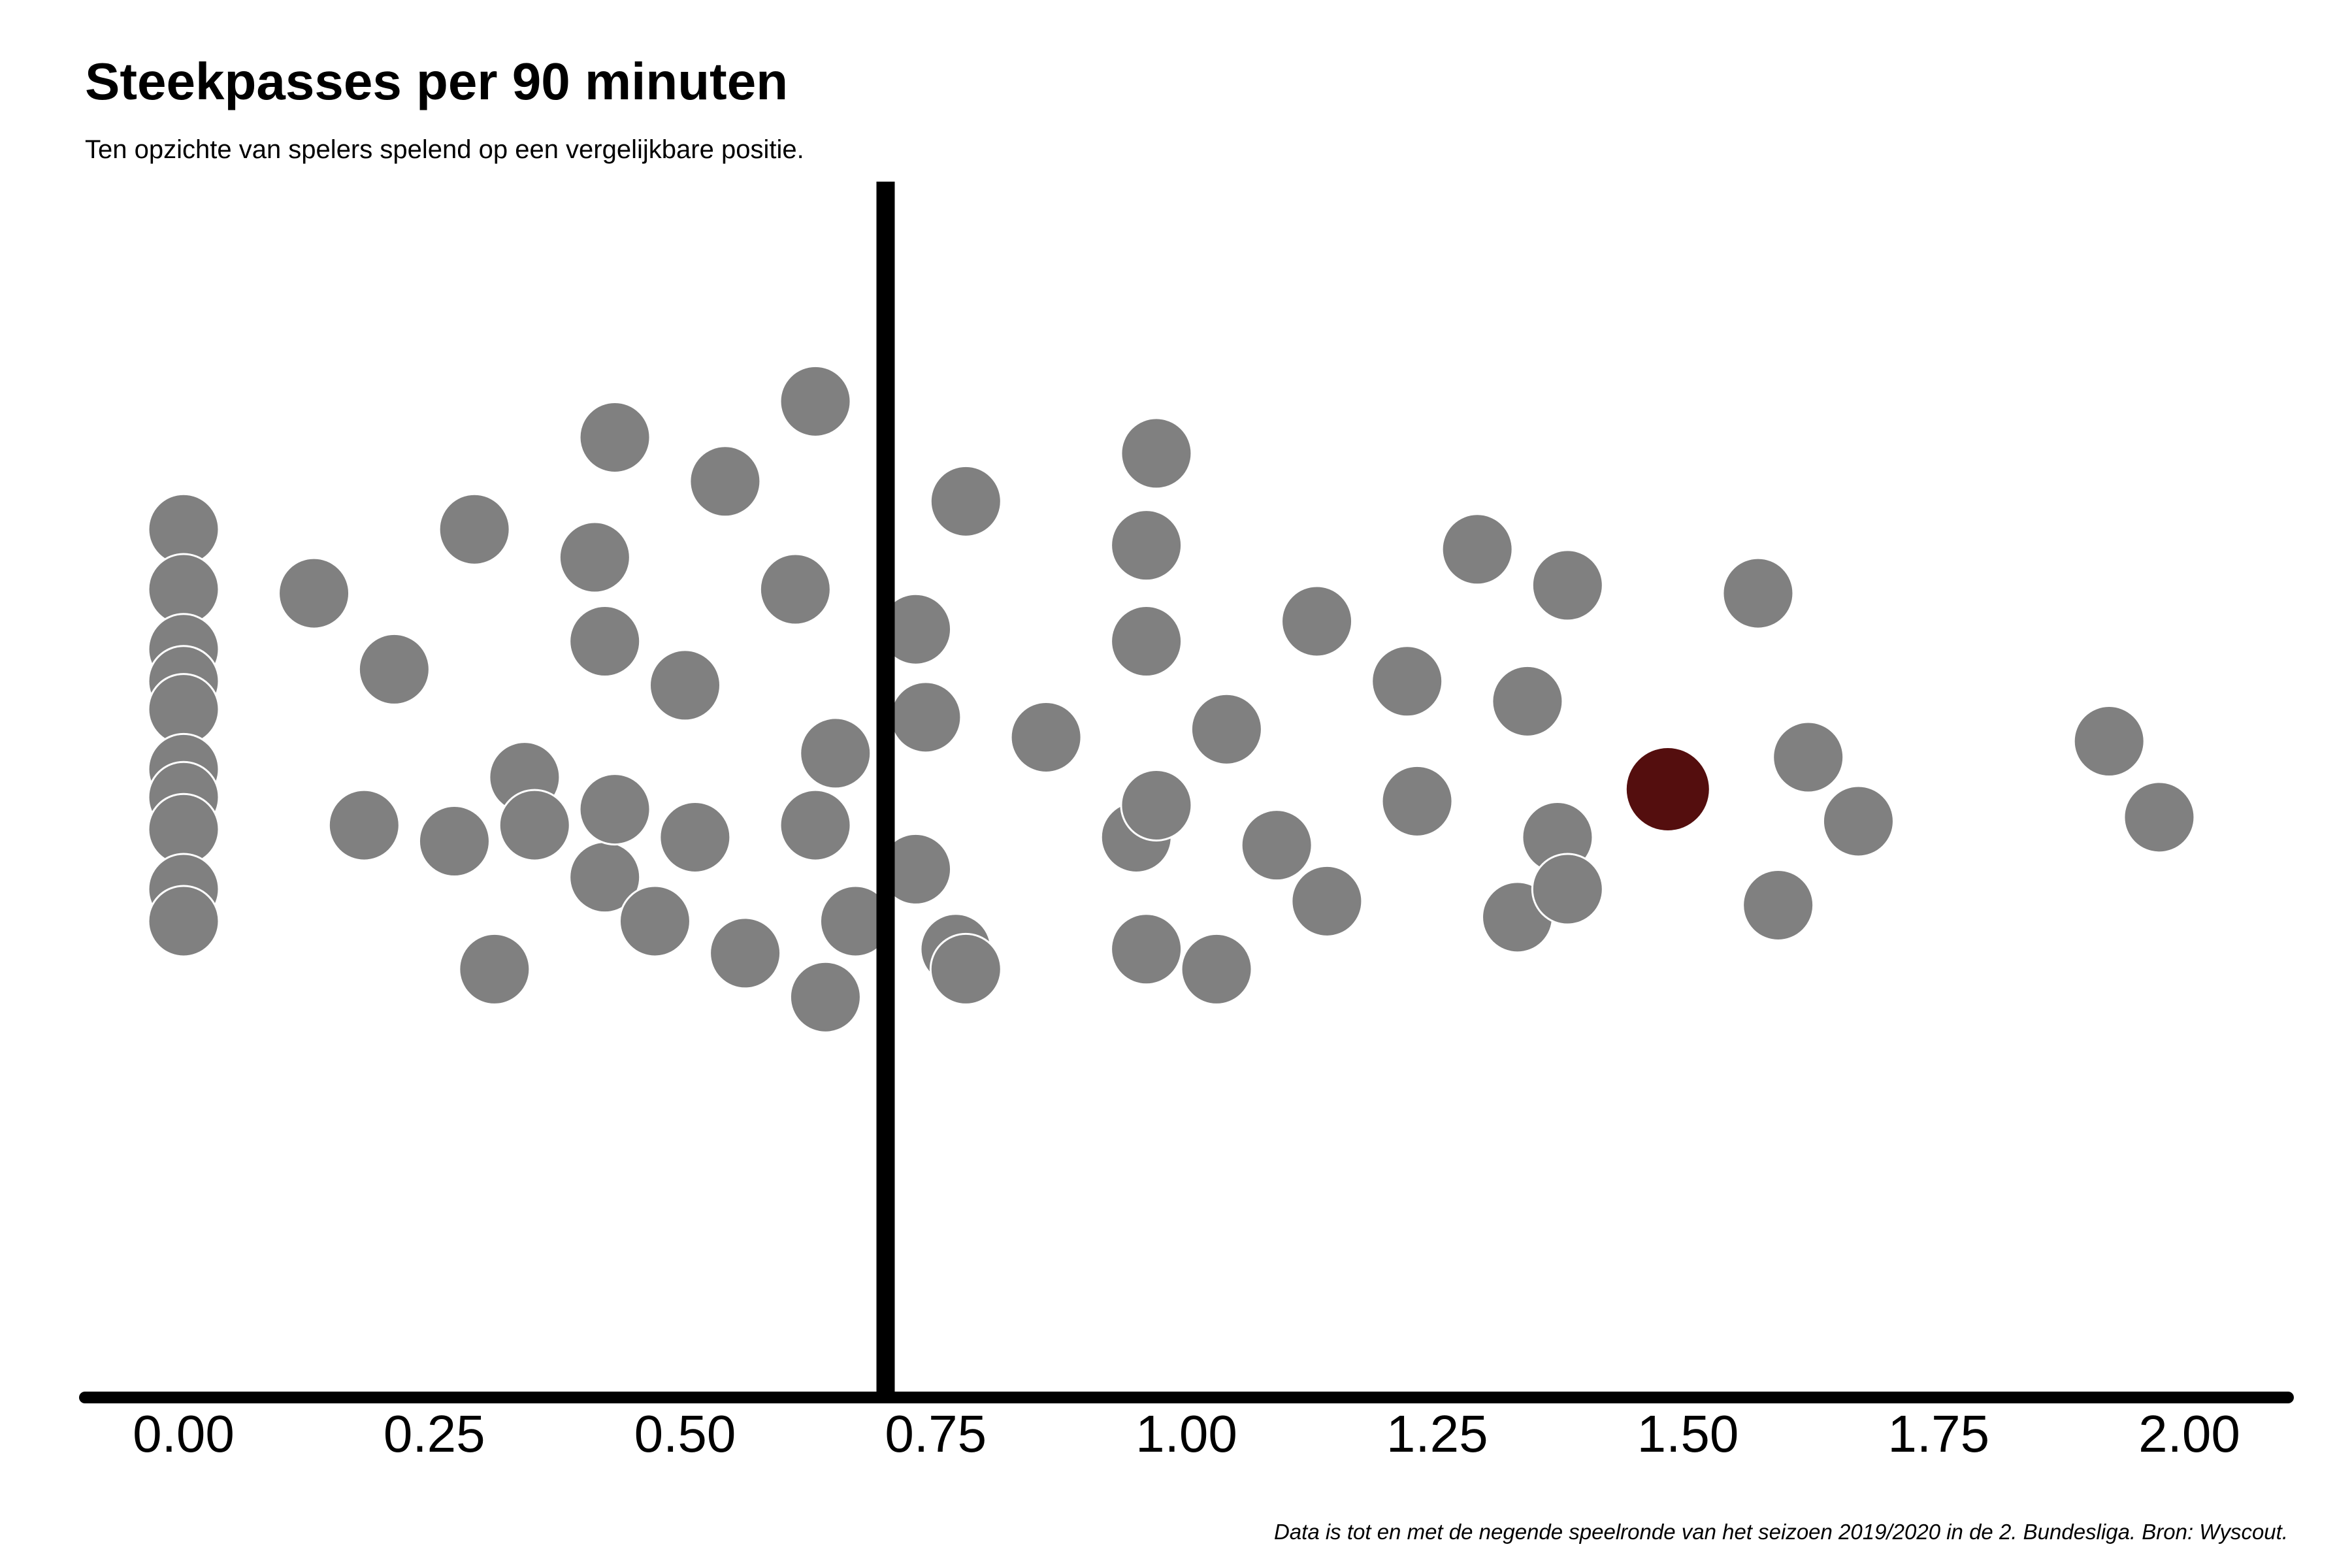 Image resolution: width=2352 pixels, height=1568 pixels. I want to click on x-tick-label: 1.50, so click(1688, 1434).